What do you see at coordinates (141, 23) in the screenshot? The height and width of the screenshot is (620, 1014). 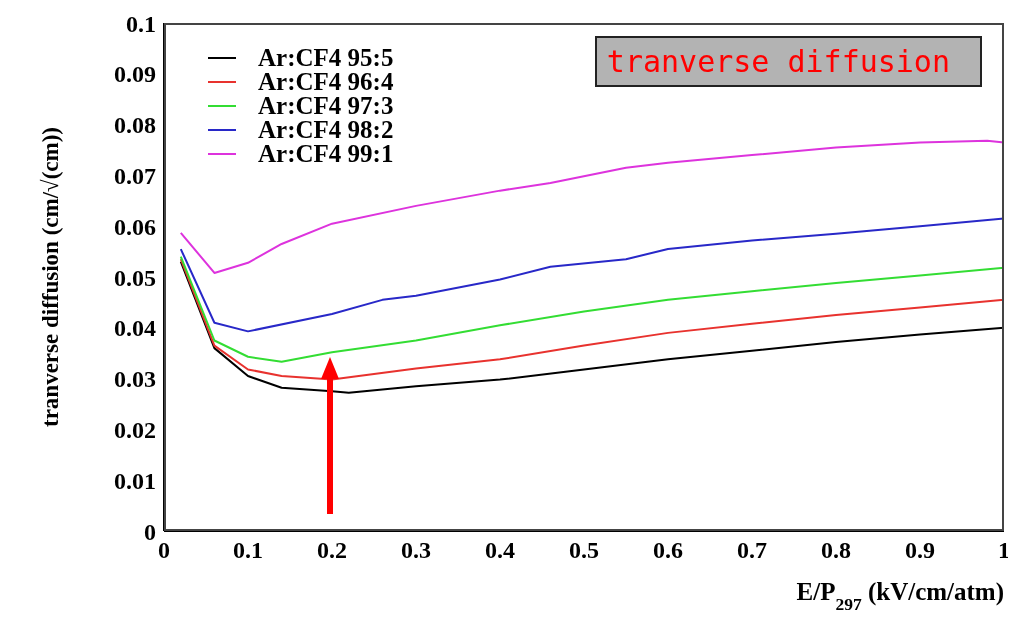 I see `y-tick-label: 0.1` at bounding box center [141, 23].